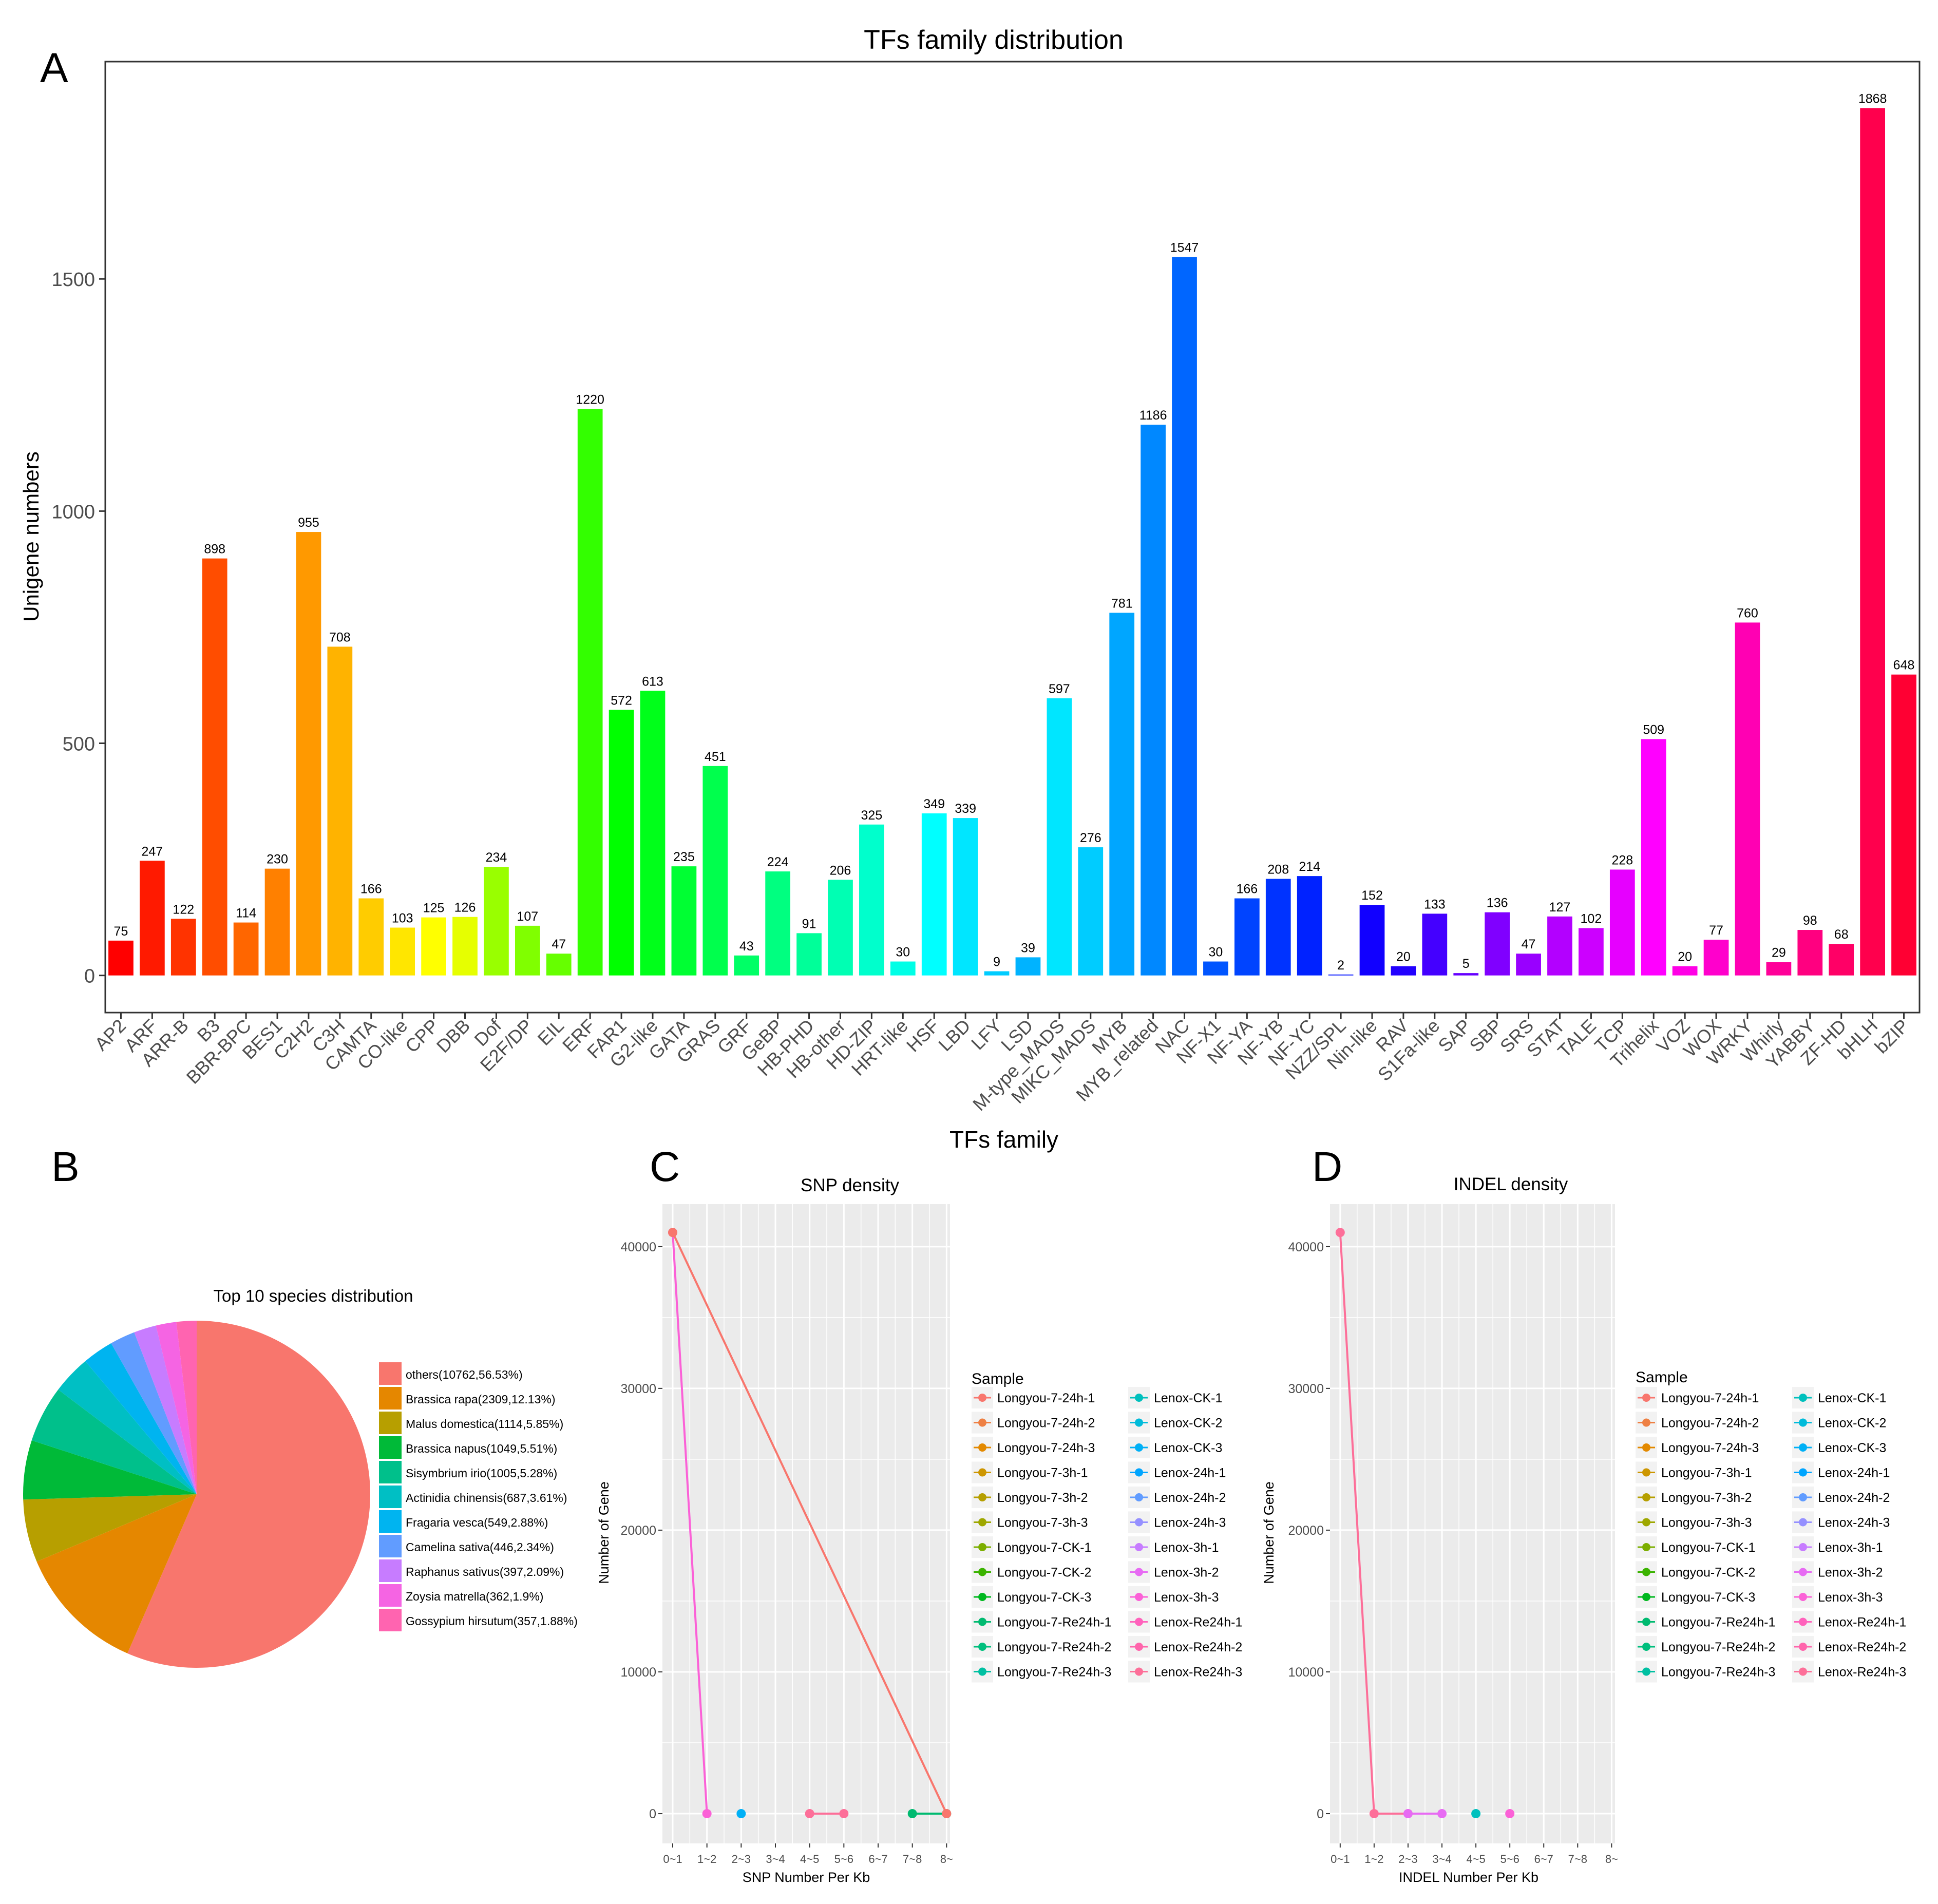 This screenshot has height=1904, width=1938. I want to click on bar-nzz-spl, so click(1341, 975).